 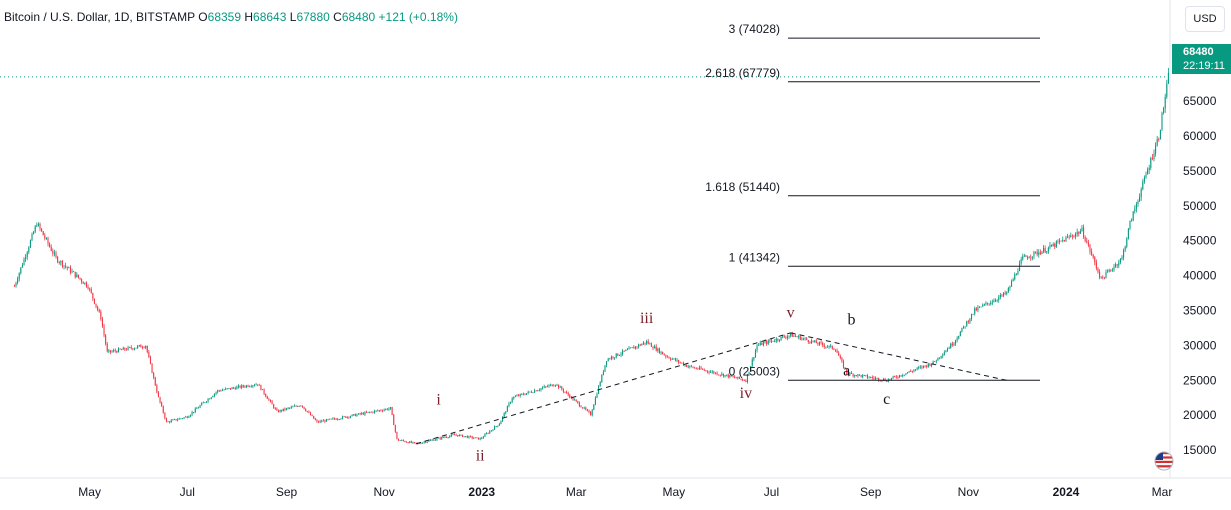 What do you see at coordinates (615, 488) in the screenshot?
I see `time-axis: May Jul Sep Nov 2023 Mar May Jul Sep Nov 2024 Mar` at bounding box center [615, 488].